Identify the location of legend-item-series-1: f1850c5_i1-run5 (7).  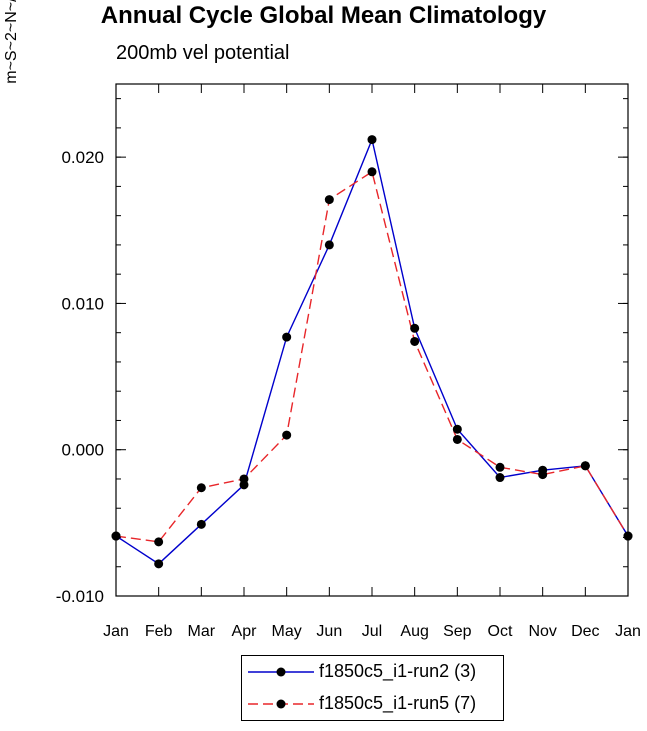
(372, 704).